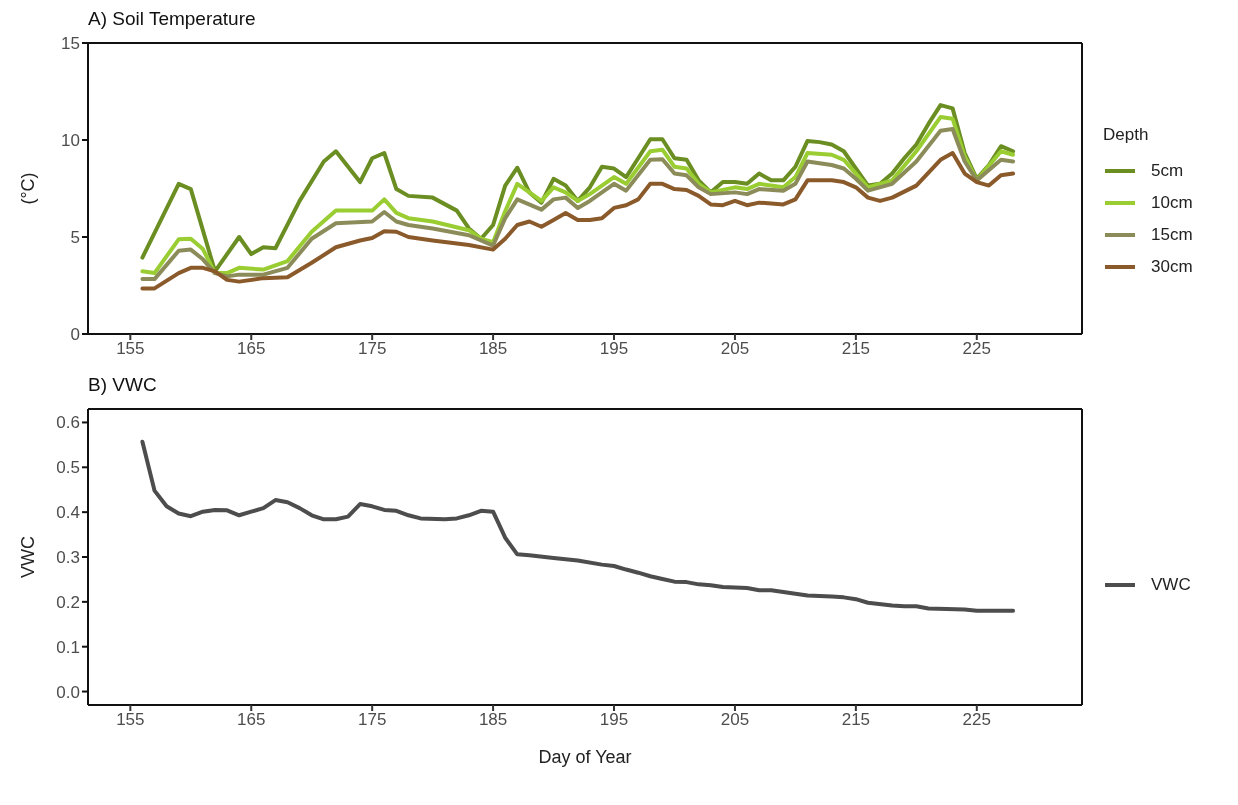 Image resolution: width=1238 pixels, height=805 pixels. What do you see at coordinates (28, 188) in the screenshot?
I see `y-axis-title: (°C)` at bounding box center [28, 188].